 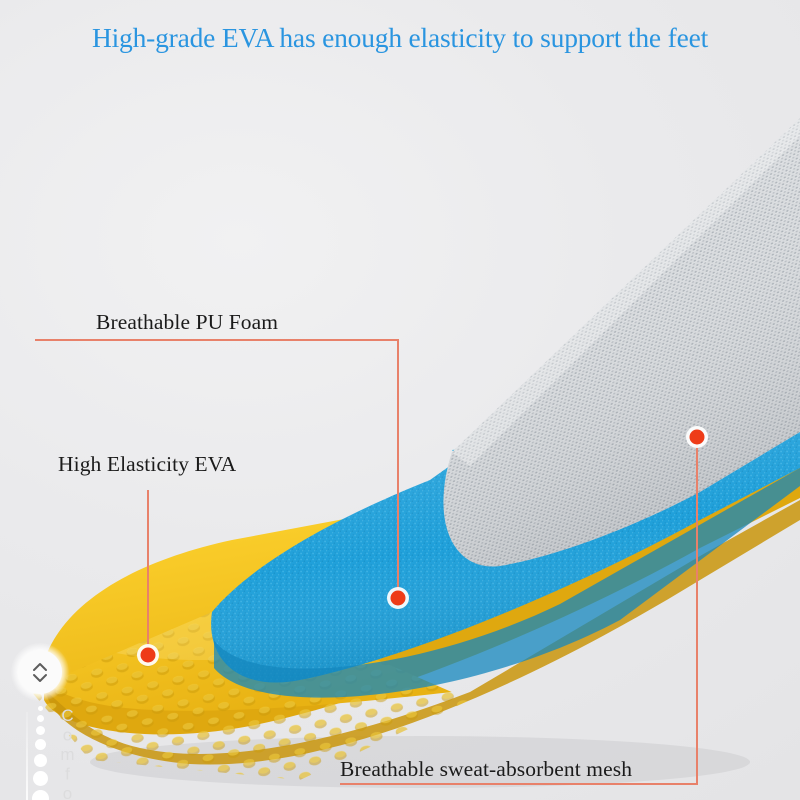 I want to click on scroll-updown-button, so click(x=40, y=672).